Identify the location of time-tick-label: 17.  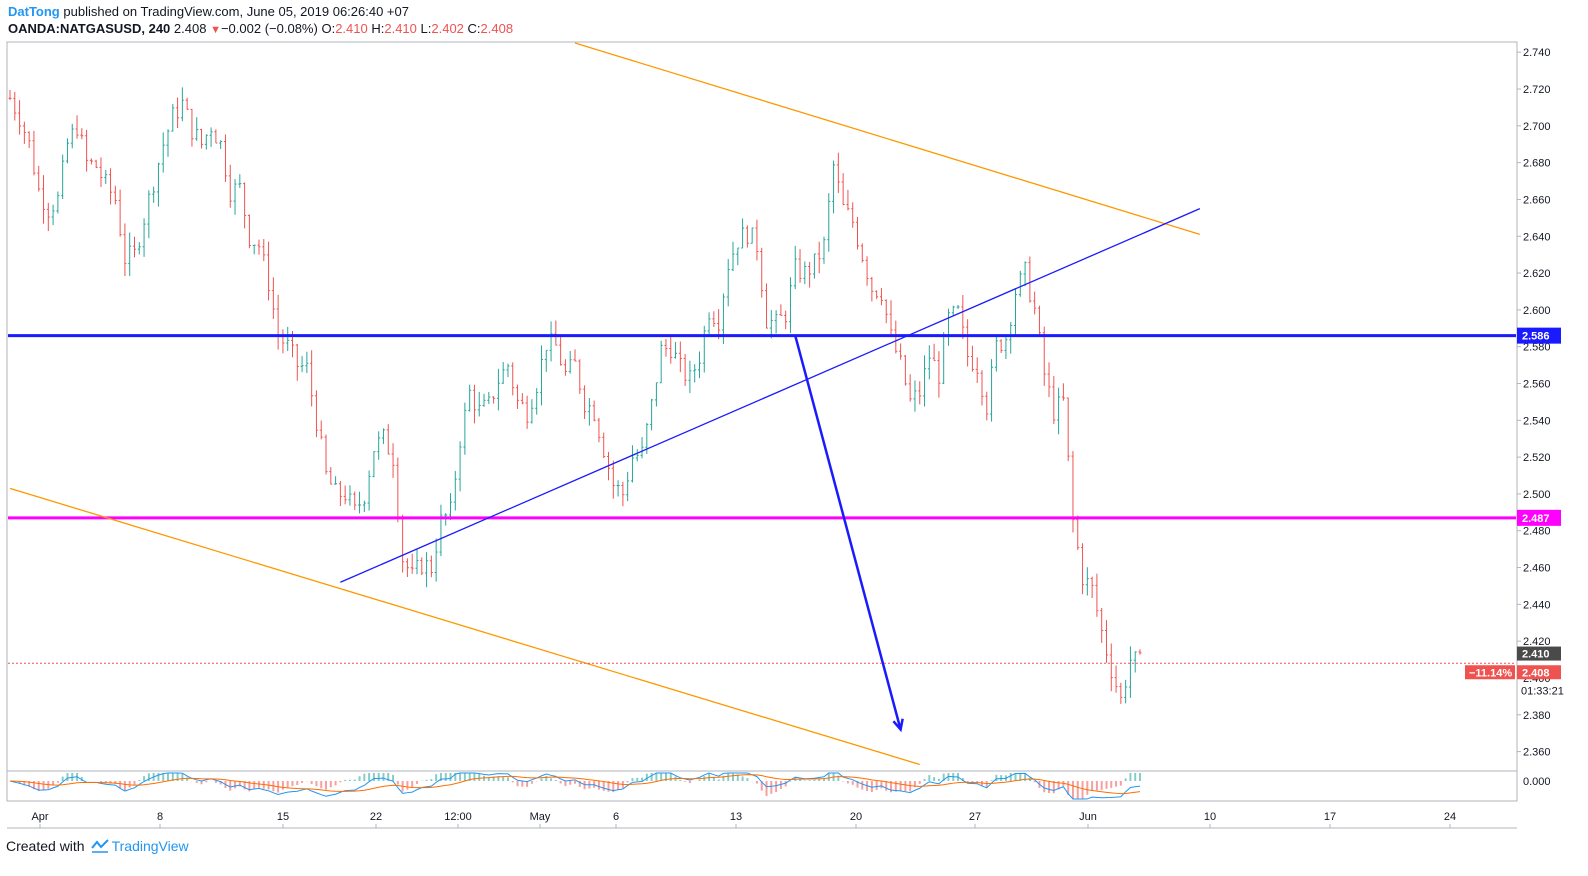
(1330, 817).